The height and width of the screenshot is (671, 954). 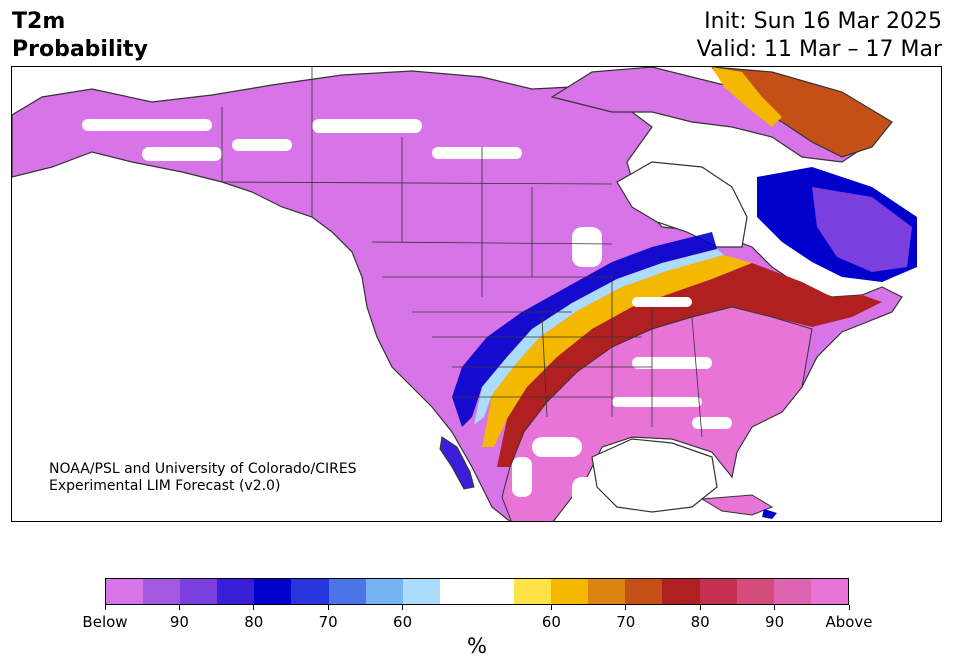 I want to click on warm-band-red, so click(x=689, y=365).